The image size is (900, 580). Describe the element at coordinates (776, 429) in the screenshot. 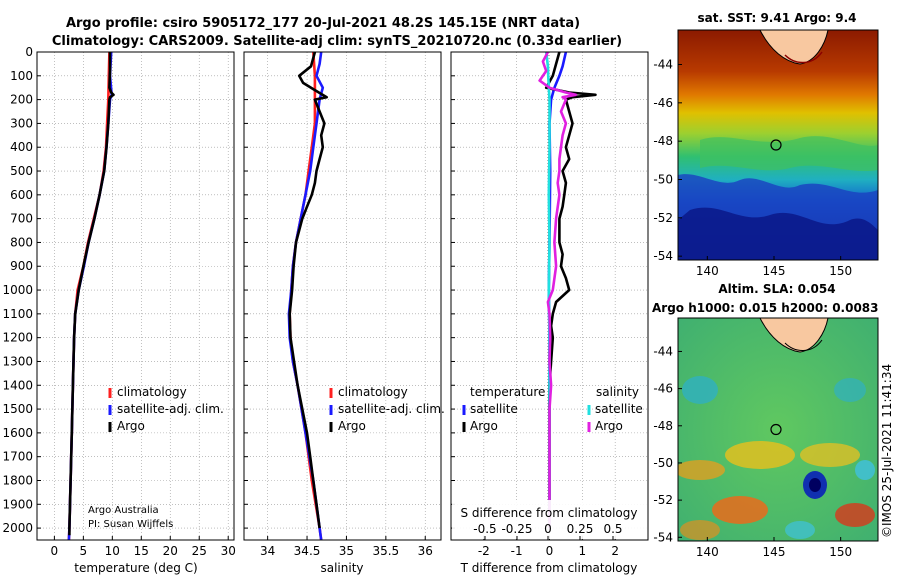

I see `sla-float-marker` at that location.